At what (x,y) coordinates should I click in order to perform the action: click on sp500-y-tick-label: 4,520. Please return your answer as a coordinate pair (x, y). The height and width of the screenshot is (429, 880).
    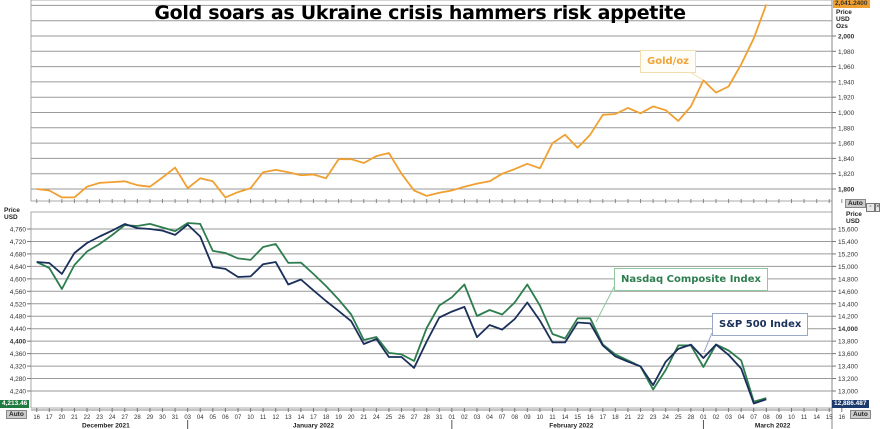
    Looking at the image, I should click on (18, 304).